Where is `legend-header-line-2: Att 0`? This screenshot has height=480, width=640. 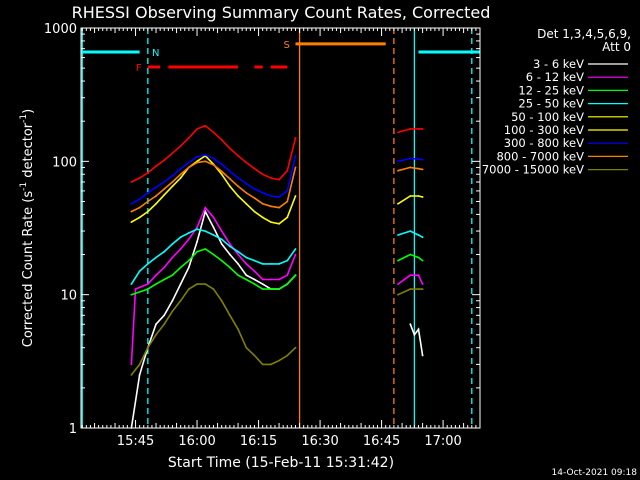 legend-header-line-2: Att 0 is located at coordinates (616, 47).